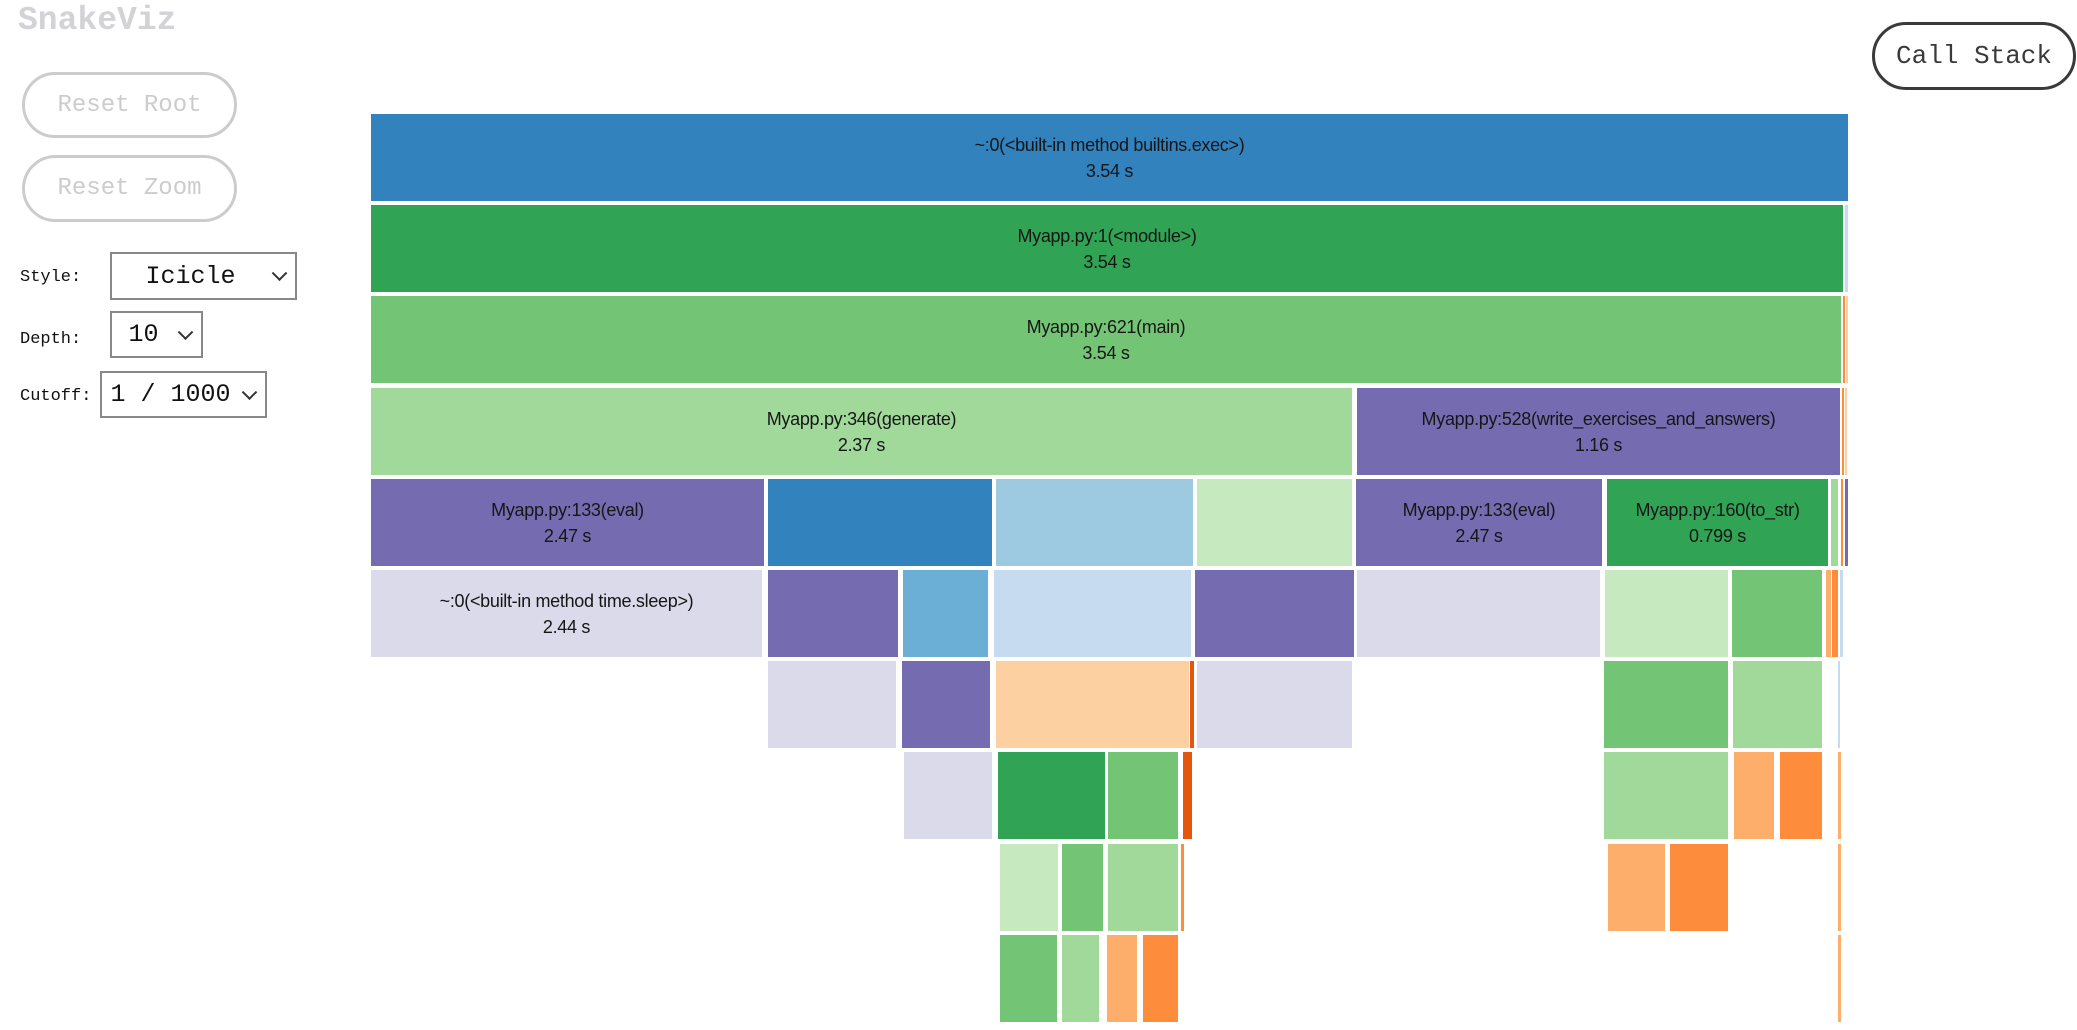 This screenshot has height=1030, width=2077. I want to click on icicle-cell: Myapp.py:160(to_str) 0.799 s, so click(1717, 522).